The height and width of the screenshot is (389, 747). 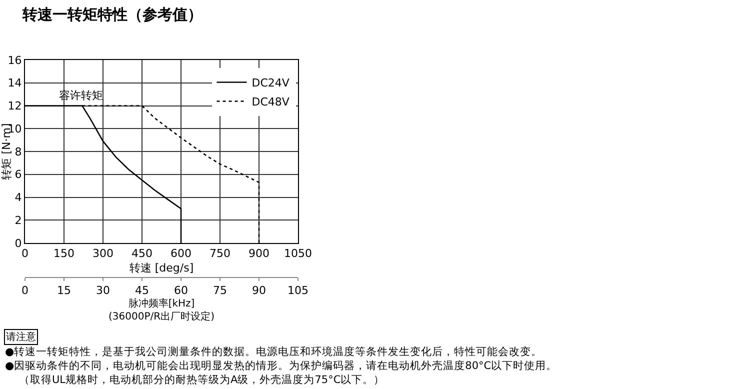 What do you see at coordinates (161, 267) in the screenshot?
I see `x-axis-title: 转速 [deg/s]` at bounding box center [161, 267].